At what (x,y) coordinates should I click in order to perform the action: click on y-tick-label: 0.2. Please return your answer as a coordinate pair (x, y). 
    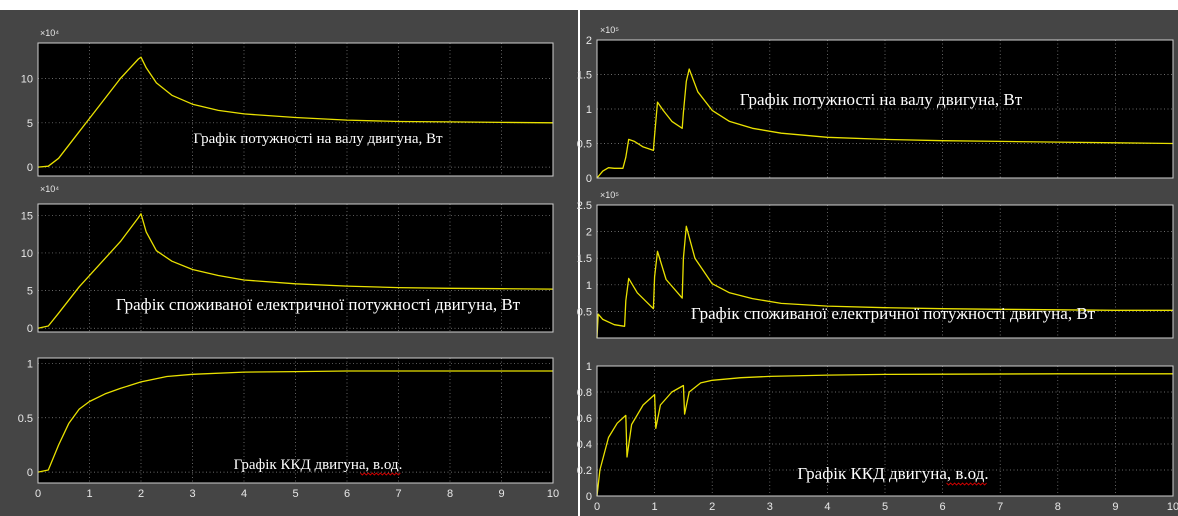
    Looking at the image, I should click on (584, 471).